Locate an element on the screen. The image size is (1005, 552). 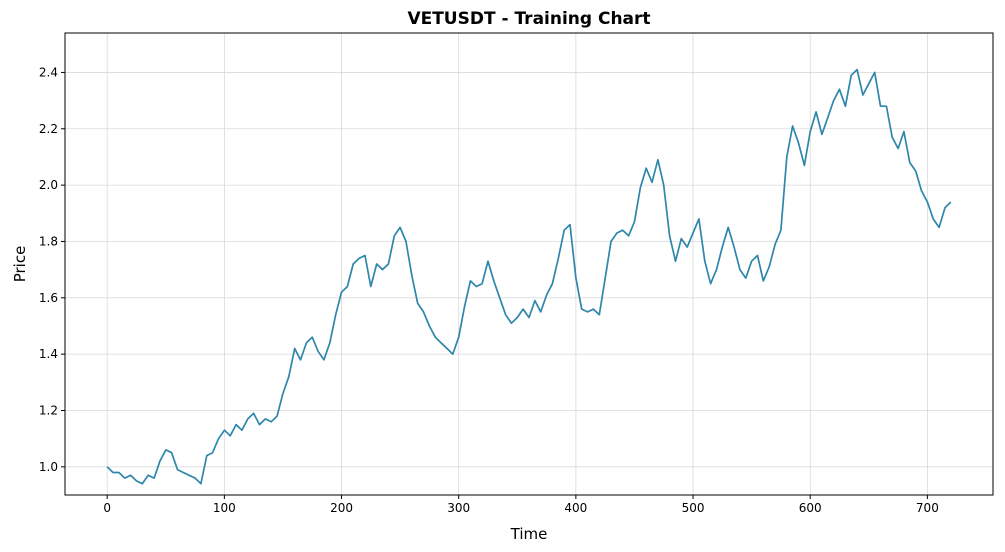
y-axis-label: Price is located at coordinates (20, 264).